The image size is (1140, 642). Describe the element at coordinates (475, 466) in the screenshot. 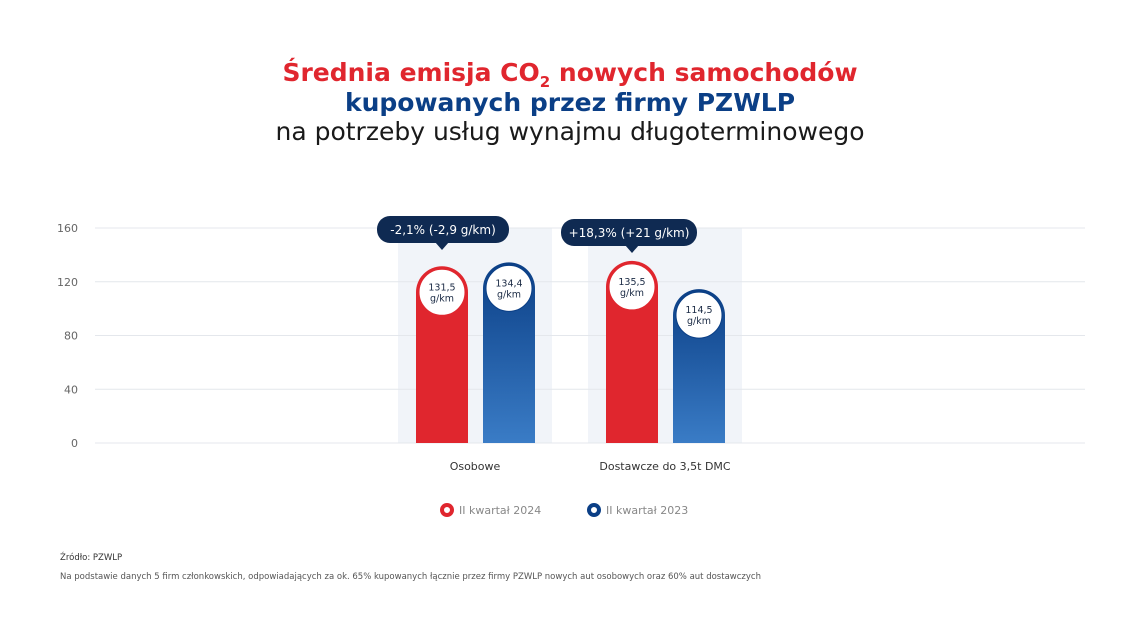

I see `x-tick-label: Osobowe` at that location.